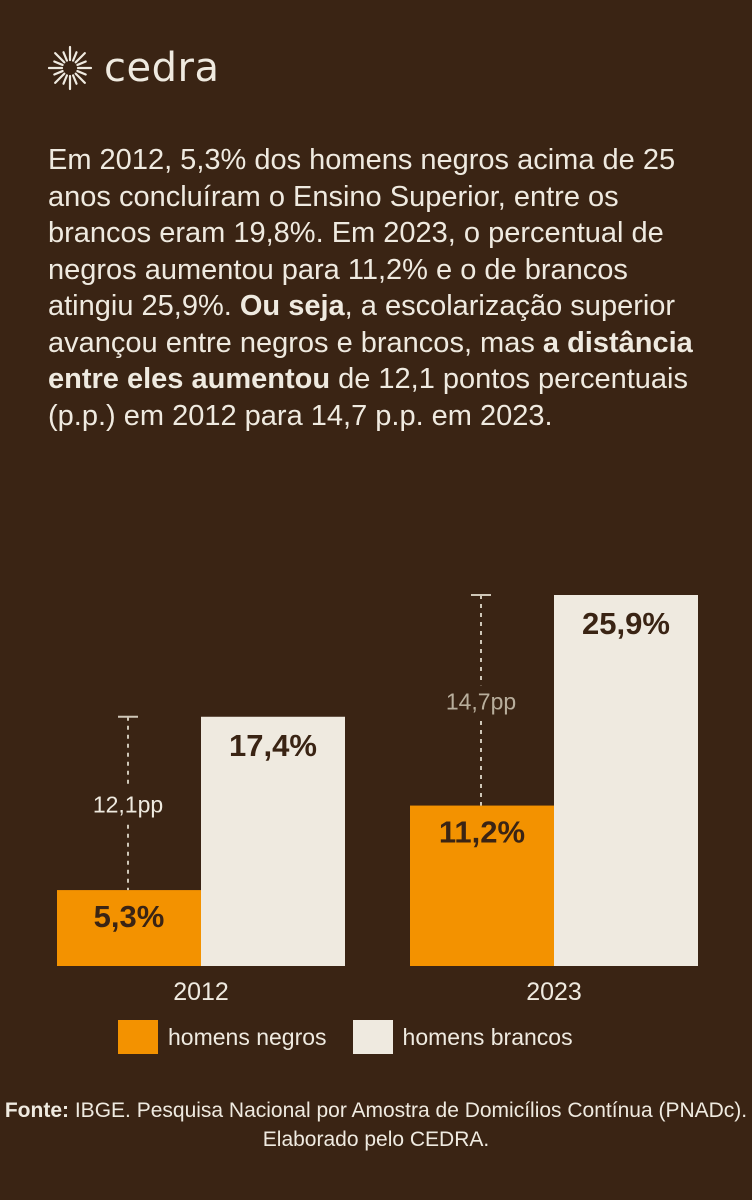 This screenshot has width=752, height=1200. I want to click on value-label-brancos-2012: 17,4%, so click(273, 745).